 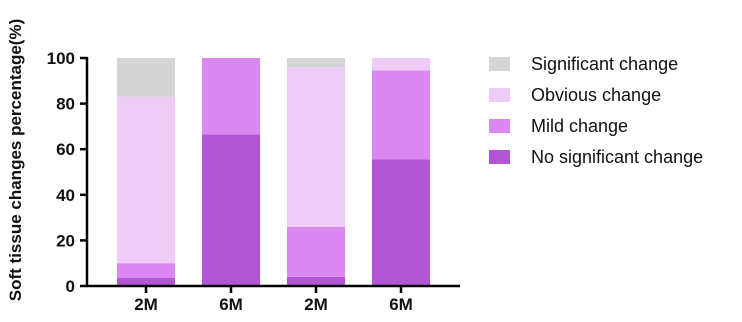 I want to click on y-tick-label: 60, so click(x=65, y=149).